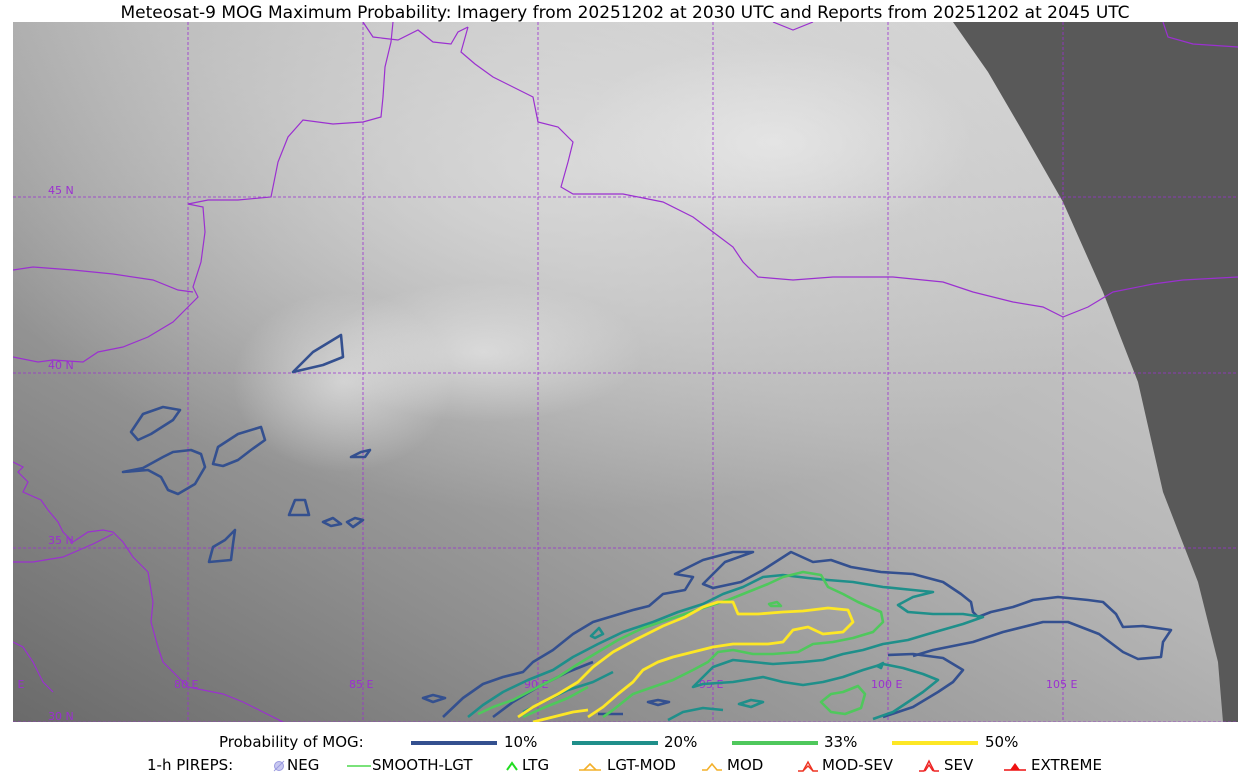  I want to click on lat-label-45n: 45 N, so click(61, 190).